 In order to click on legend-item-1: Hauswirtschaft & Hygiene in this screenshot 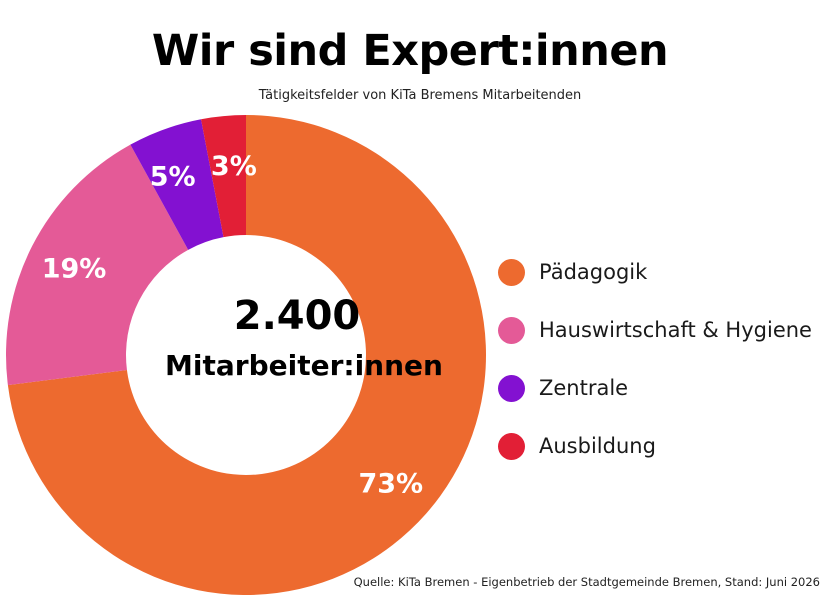, I will do `click(655, 330)`.